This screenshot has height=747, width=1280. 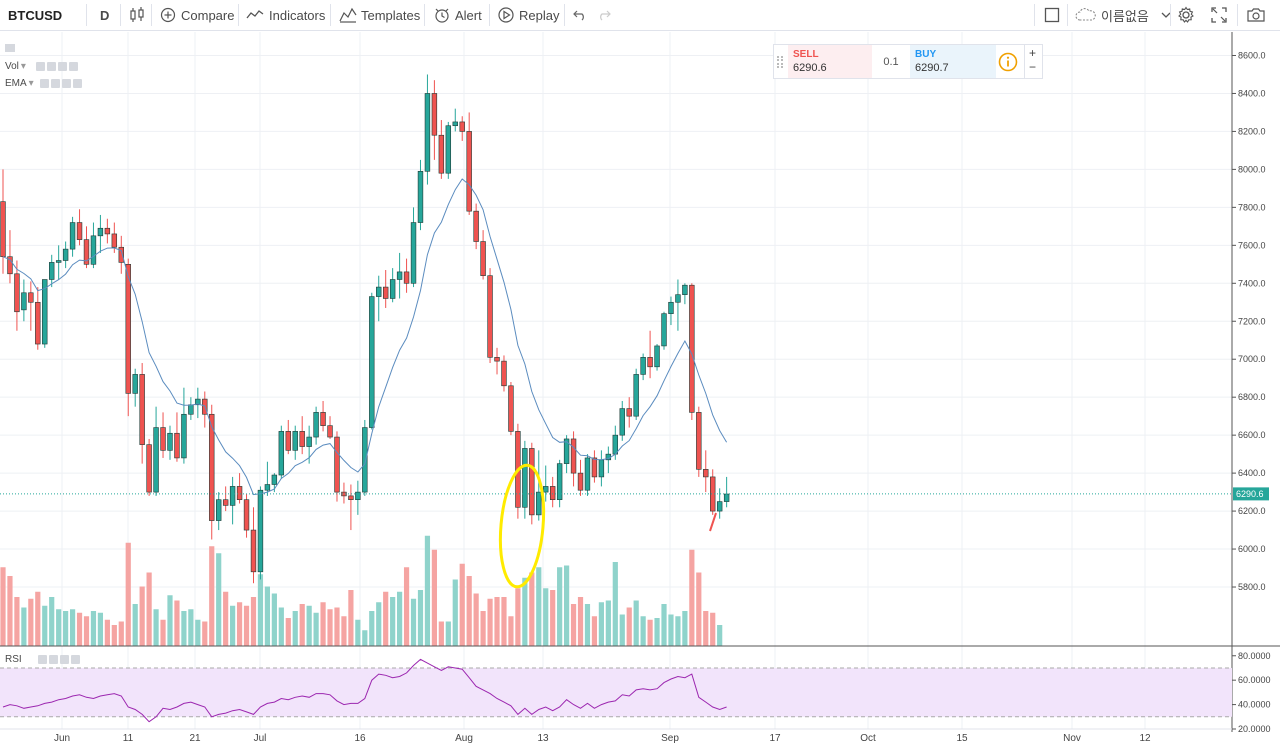 What do you see at coordinates (137, 15) in the screenshot?
I see `chart-style-button` at bounding box center [137, 15].